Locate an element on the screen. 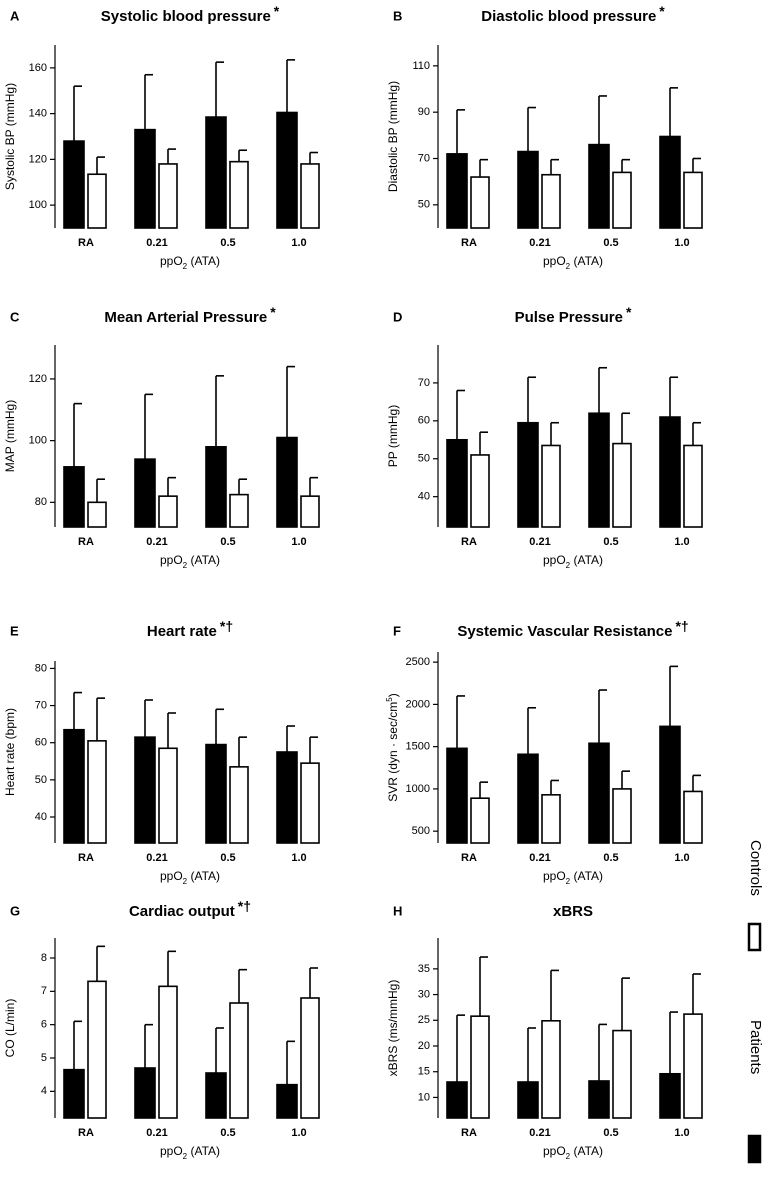 This screenshot has width=764, height=1195. label-part: ) is located at coordinates (393, 695).